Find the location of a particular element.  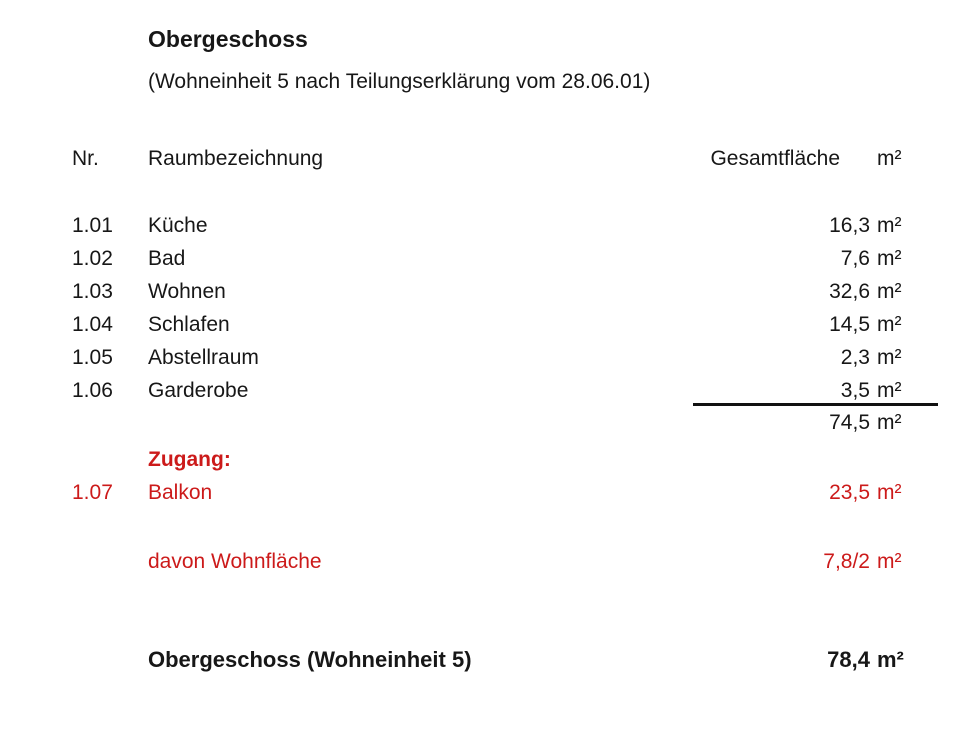

room-name: Bad is located at coordinates (167, 258).